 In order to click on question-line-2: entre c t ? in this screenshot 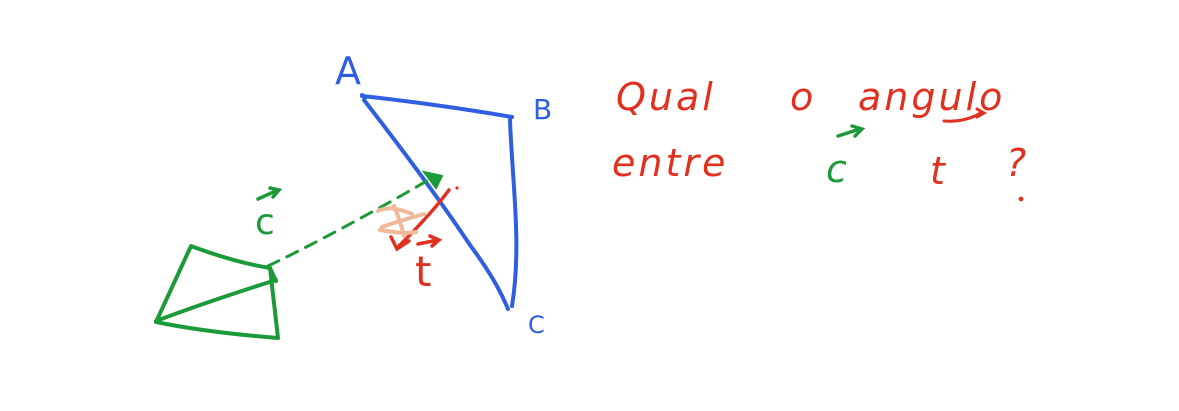, I will do `click(820, 163)`.